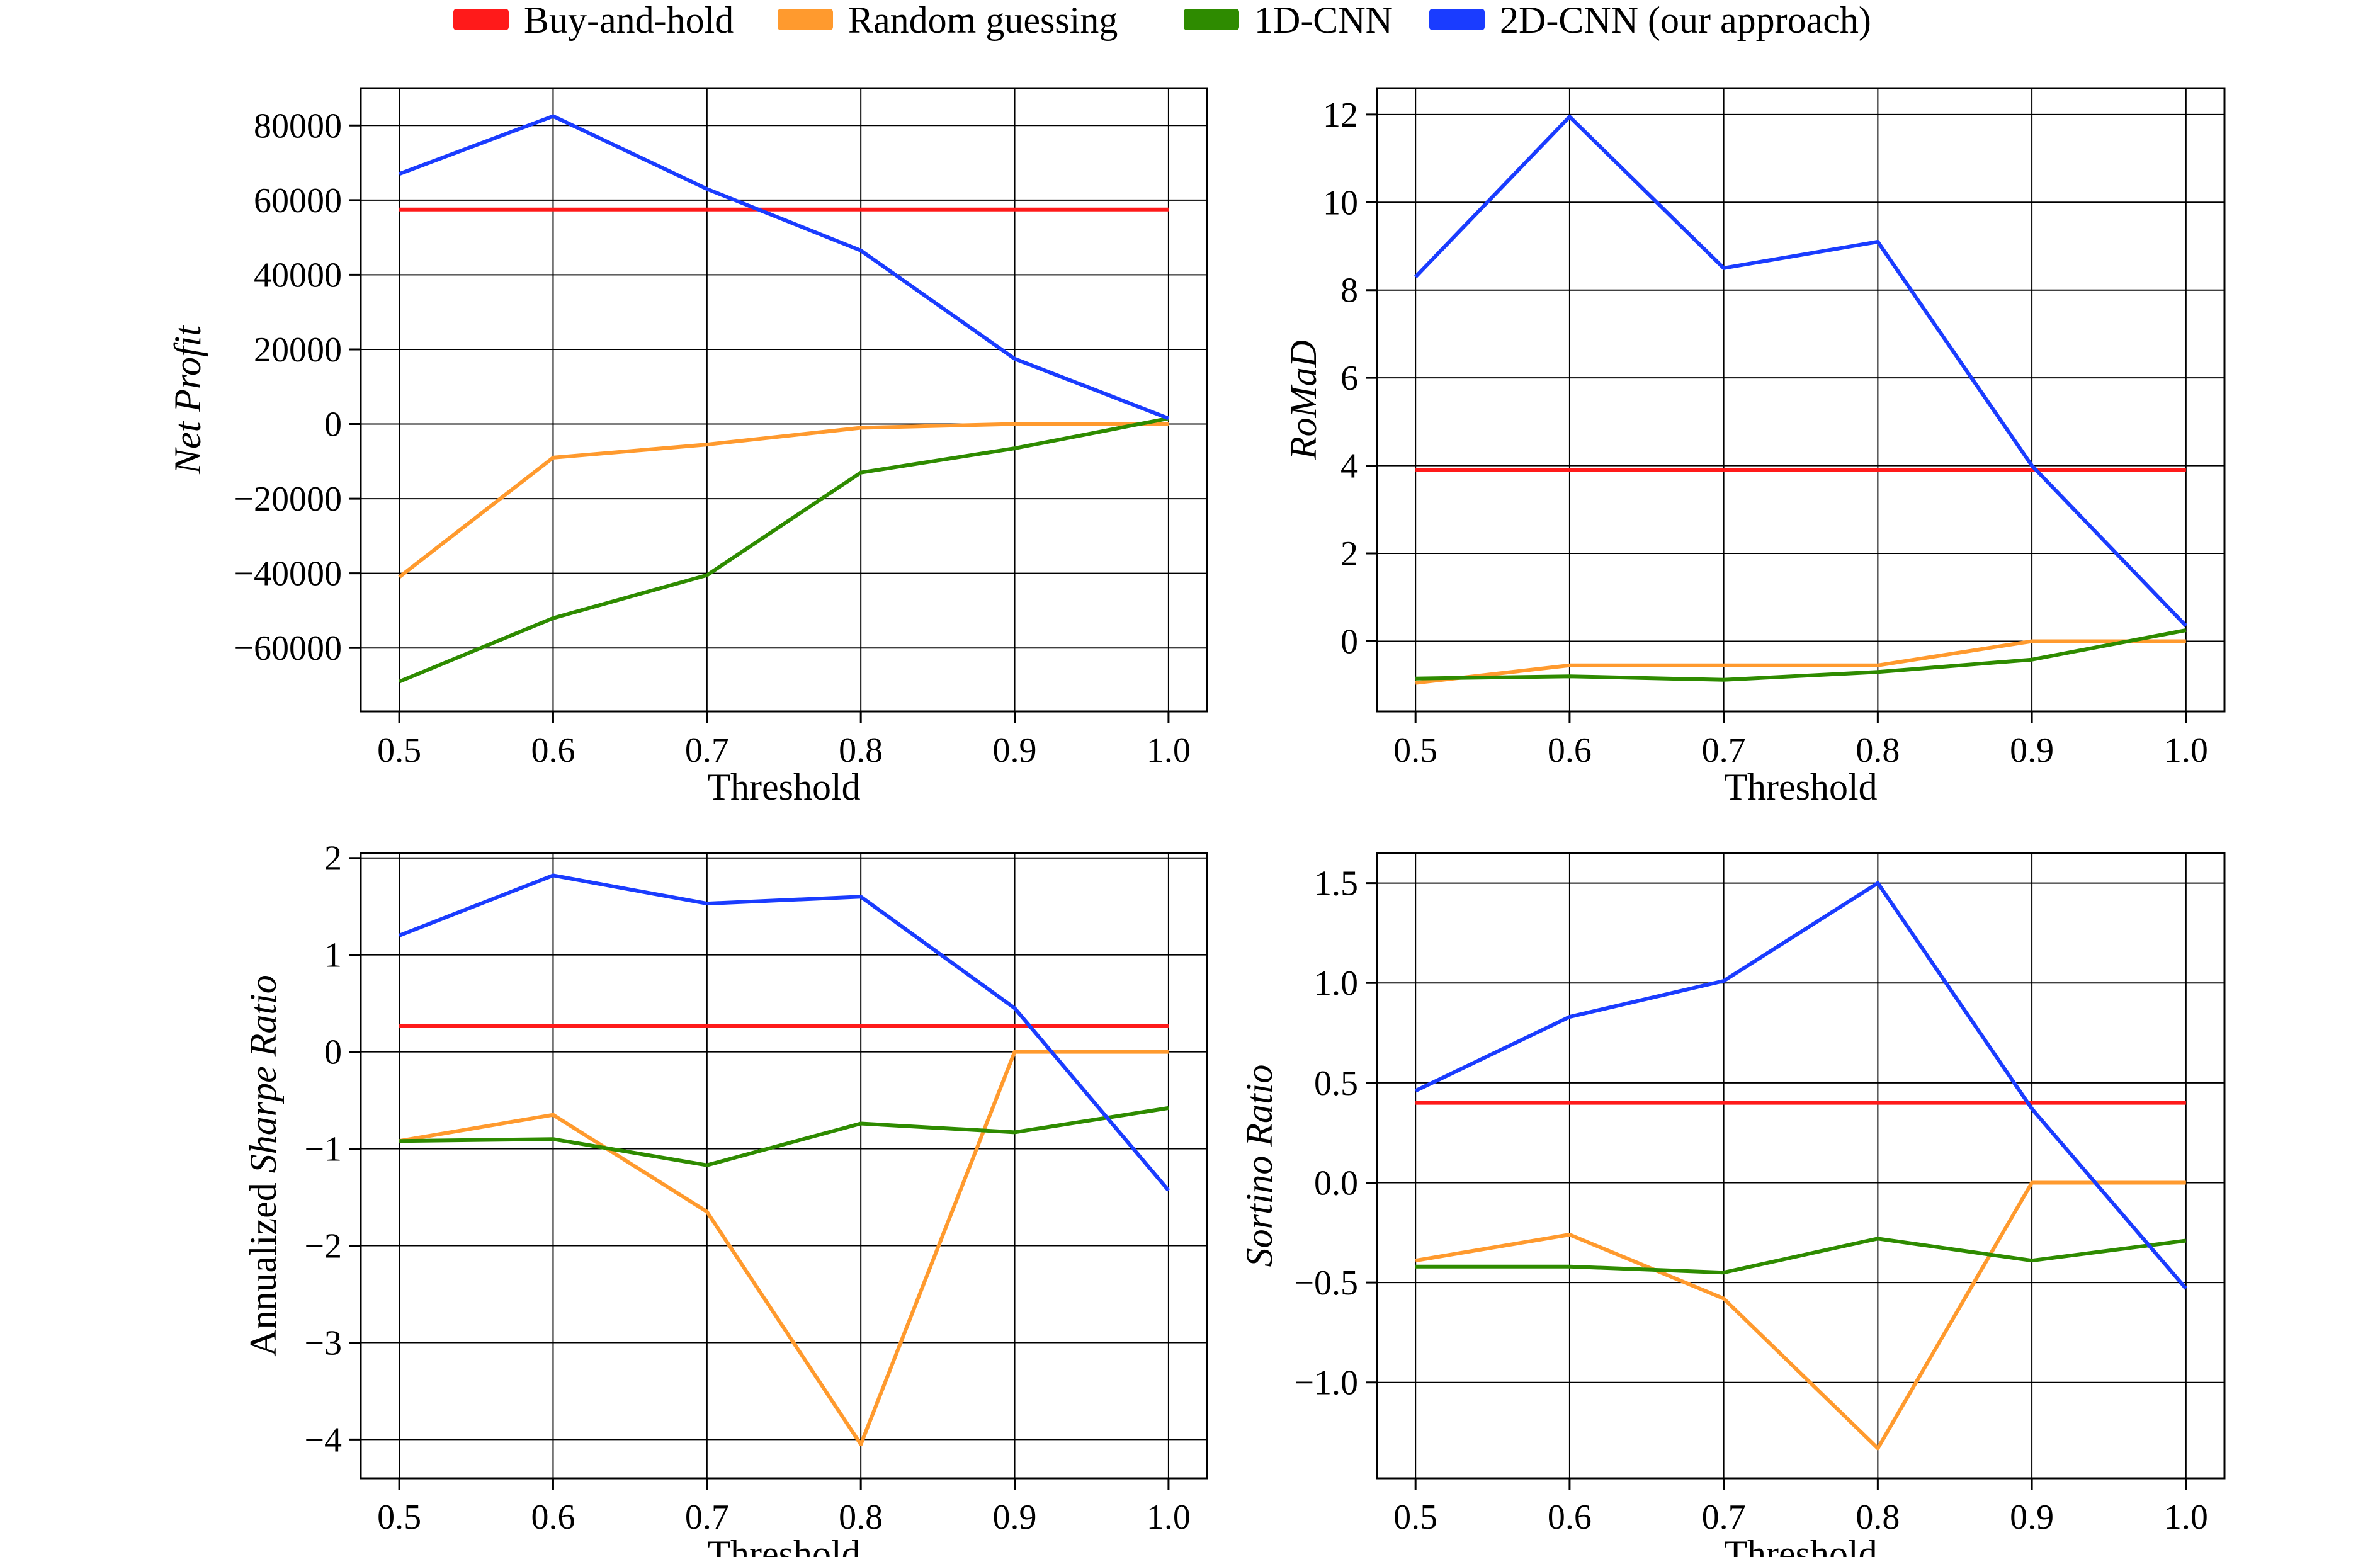 The image size is (2380, 1557). Describe the element at coordinates (288, 574) in the screenshot. I see `net-profit-y-tick-label: −40000` at that location.